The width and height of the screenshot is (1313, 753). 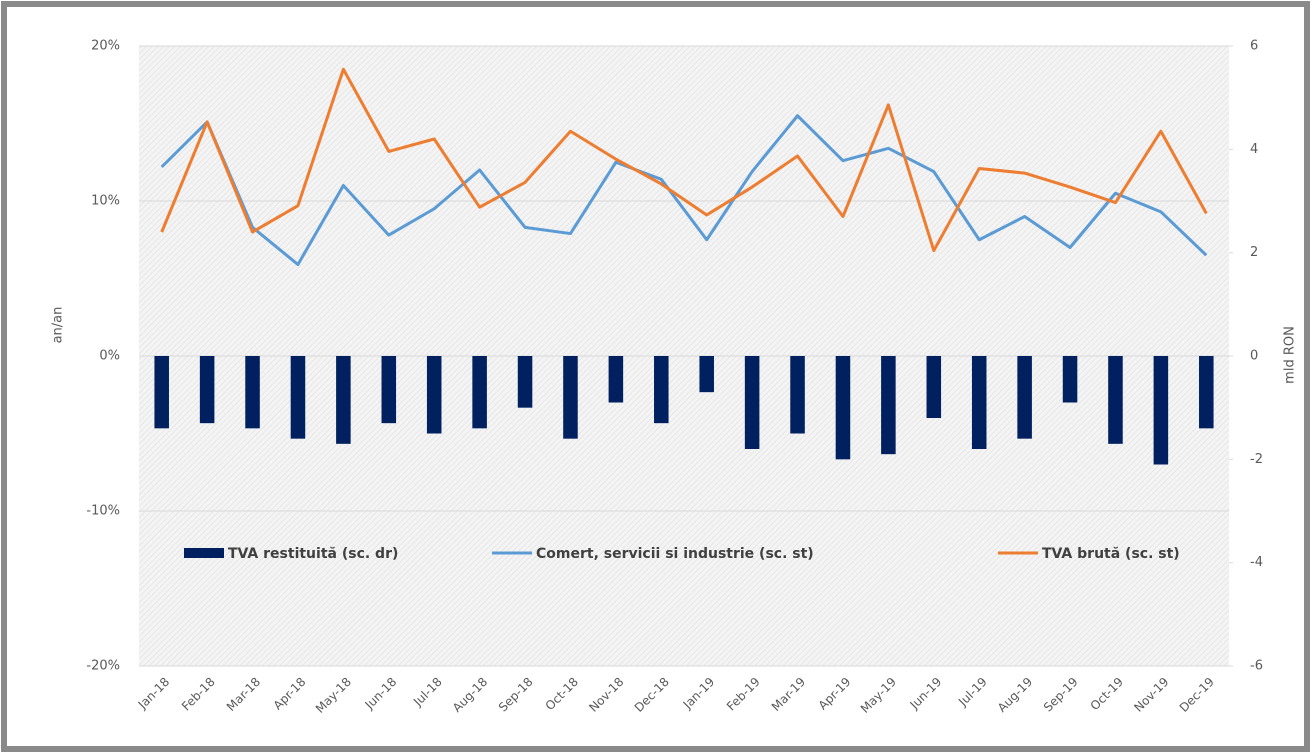 I want to click on y2-tick-label: 4, so click(x=1254, y=149).